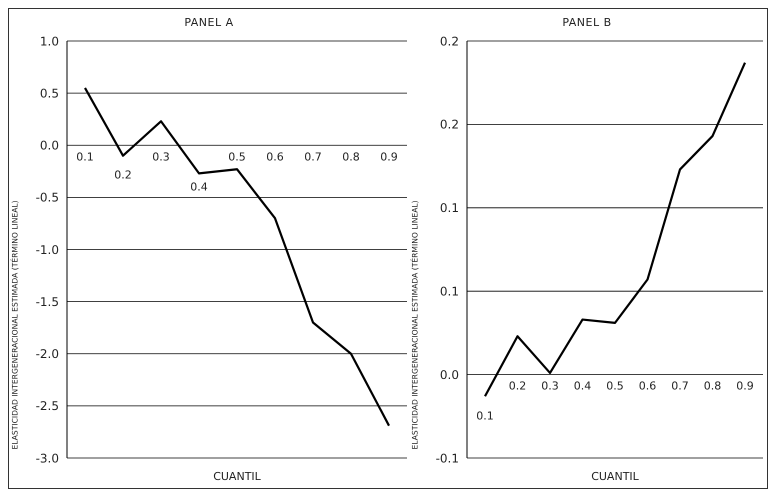 Image resolution: width=776 pixels, height=490 pixels. Describe the element at coordinates (85, 157) in the screenshot. I see `x-tick-label: 0.1` at that location.